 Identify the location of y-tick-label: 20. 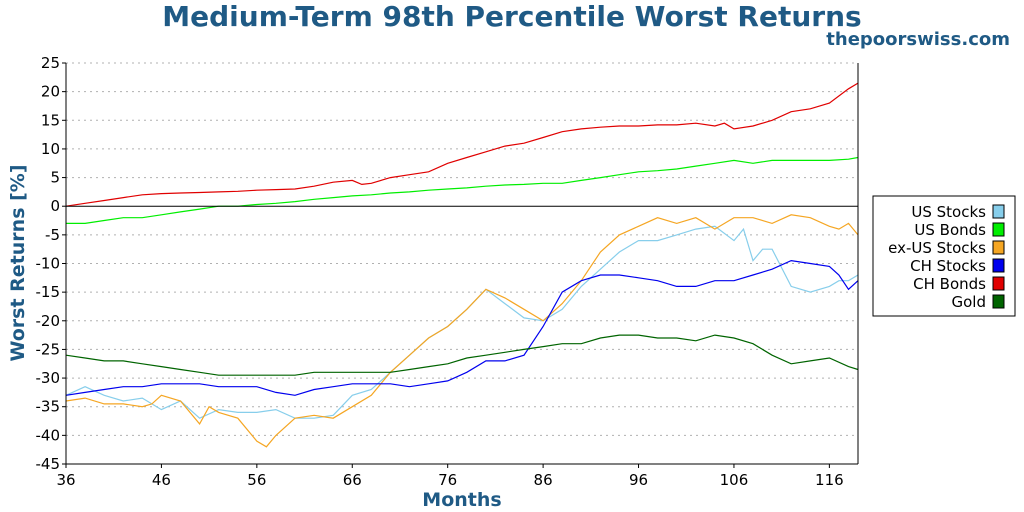
(50, 92).